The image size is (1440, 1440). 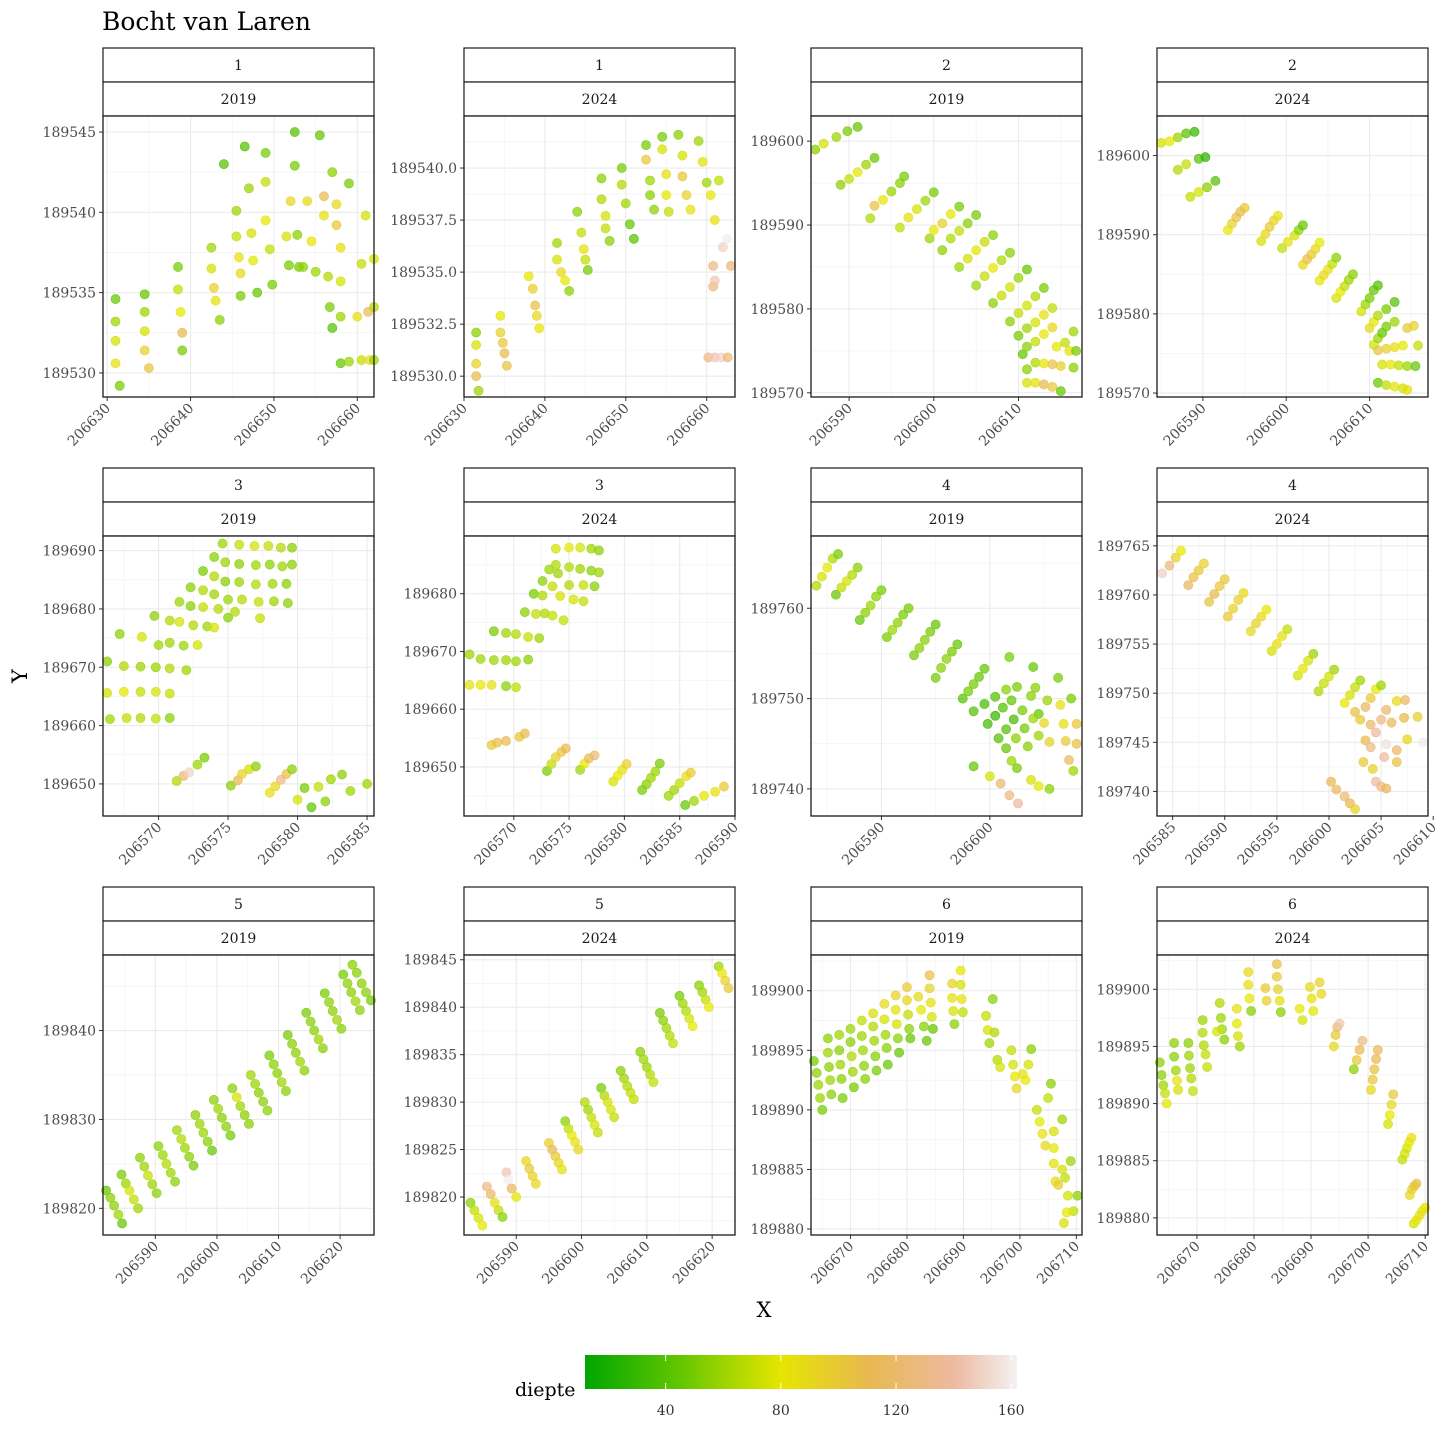 What do you see at coordinates (1011, 1411) in the screenshot?
I see `legend-tick-label: 160` at bounding box center [1011, 1411].